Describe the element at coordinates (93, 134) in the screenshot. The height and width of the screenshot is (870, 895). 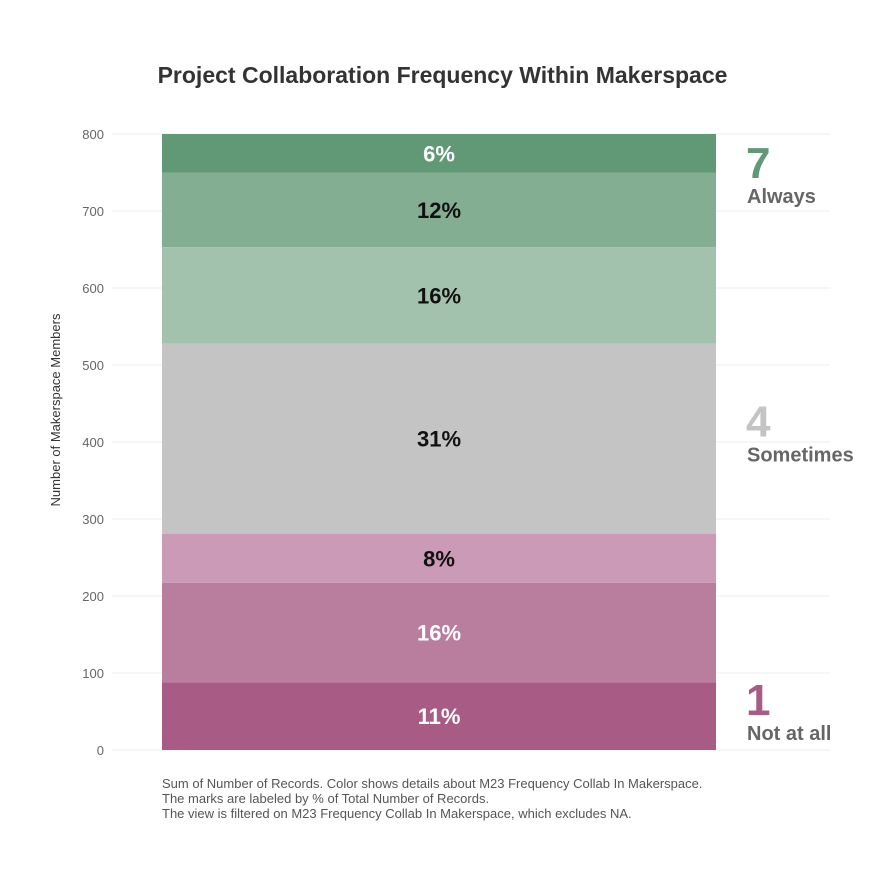
I see `y-tick-label: 800` at that location.